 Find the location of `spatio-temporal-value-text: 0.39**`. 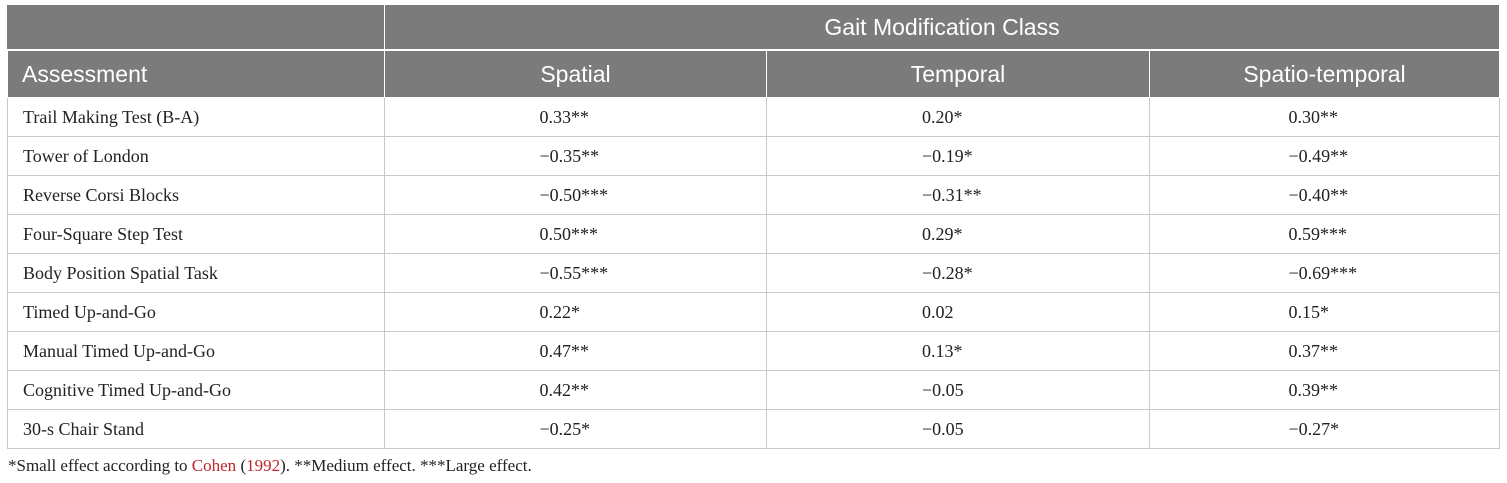

spatio-temporal-value-text: 0.39** is located at coordinates (1313, 389).